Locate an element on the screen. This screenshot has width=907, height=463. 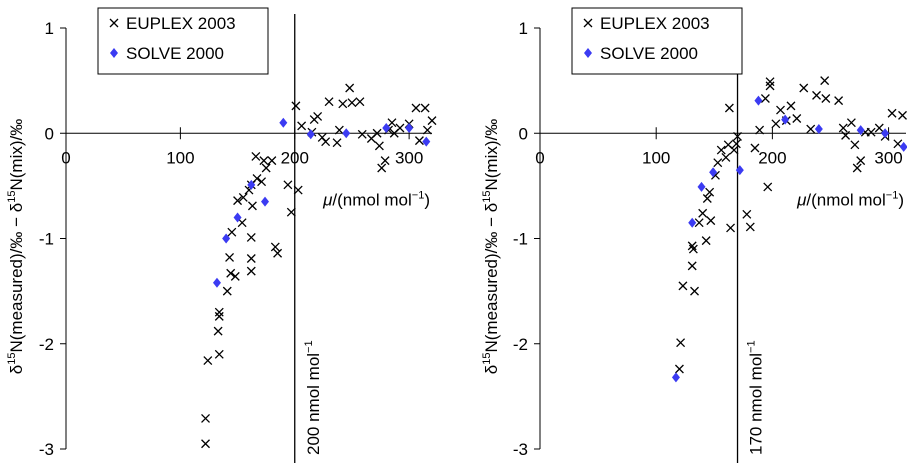
x-tick-label: 100 is located at coordinates (180, 157).